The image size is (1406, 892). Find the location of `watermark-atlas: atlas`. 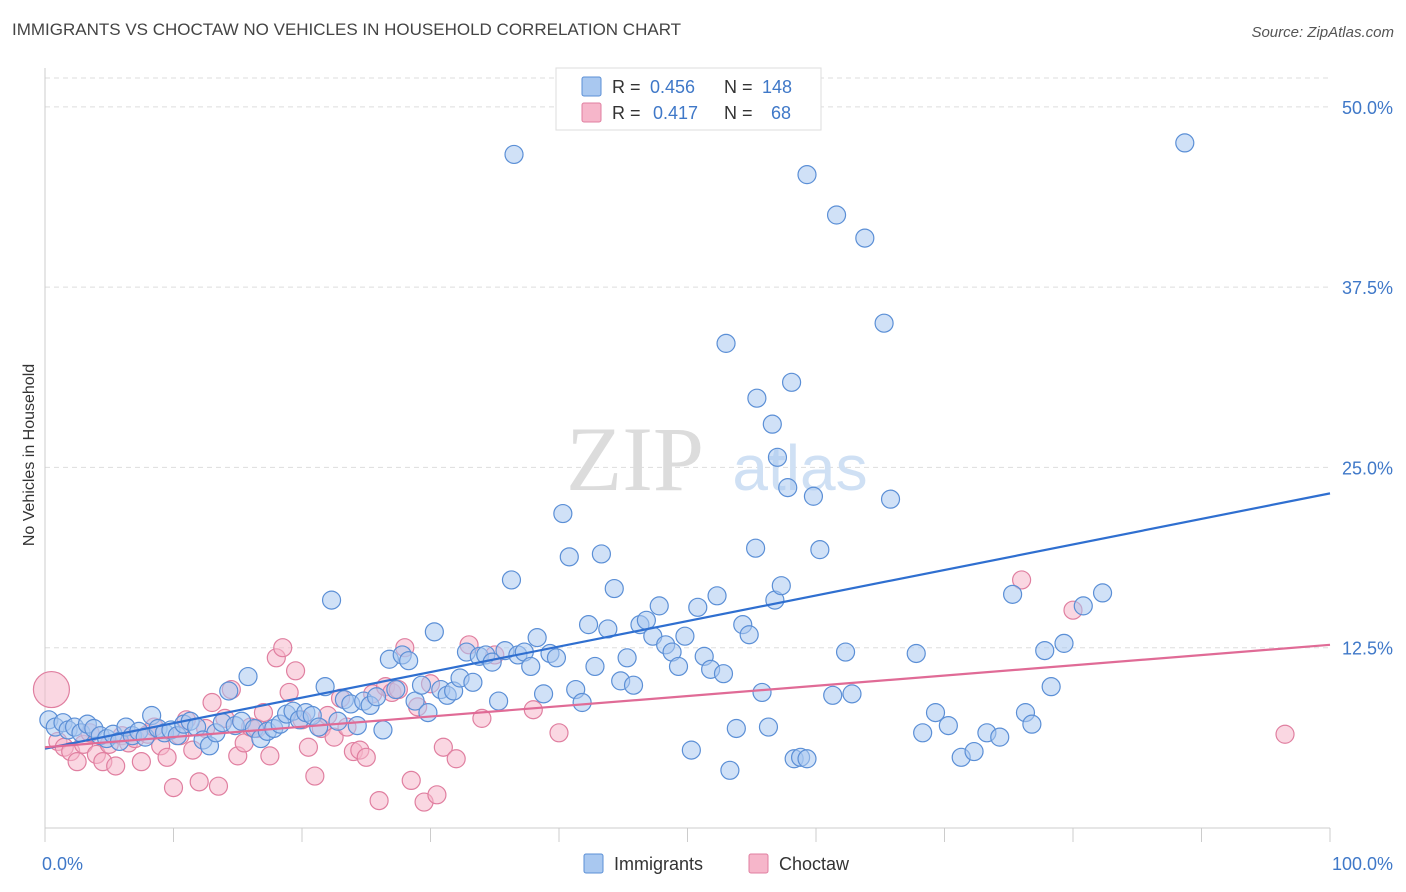

watermark-atlas: atlas is located at coordinates (799, 468).